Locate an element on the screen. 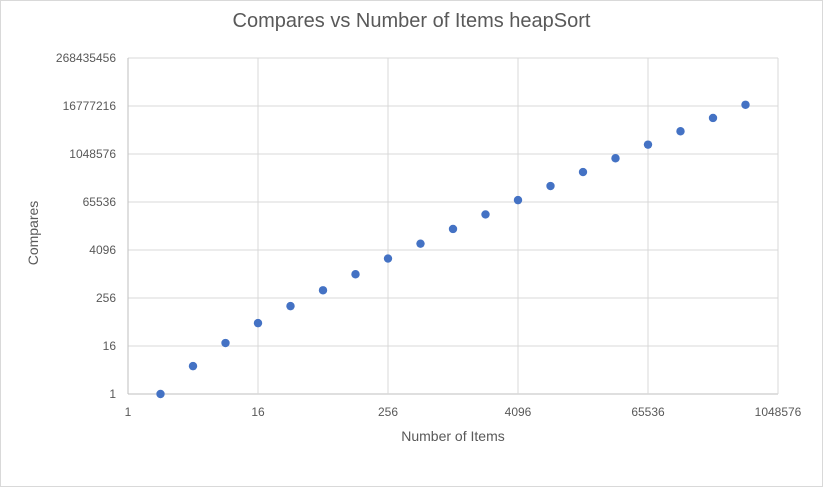 Image resolution: width=823 pixels, height=487 pixels. x-tick-label: 256 is located at coordinates (388, 412).